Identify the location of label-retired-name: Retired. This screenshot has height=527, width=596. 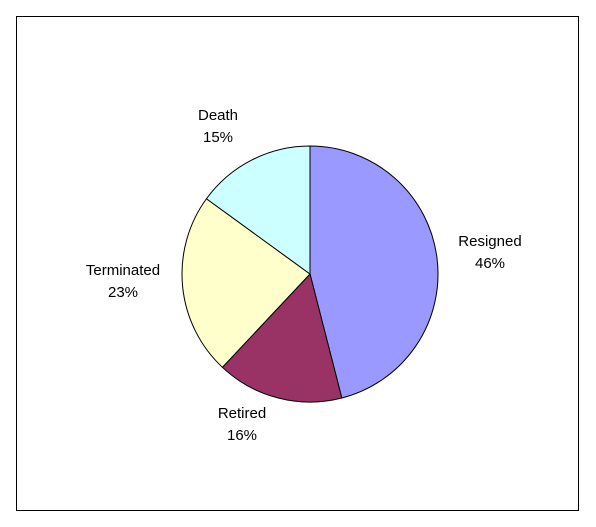
(242, 413).